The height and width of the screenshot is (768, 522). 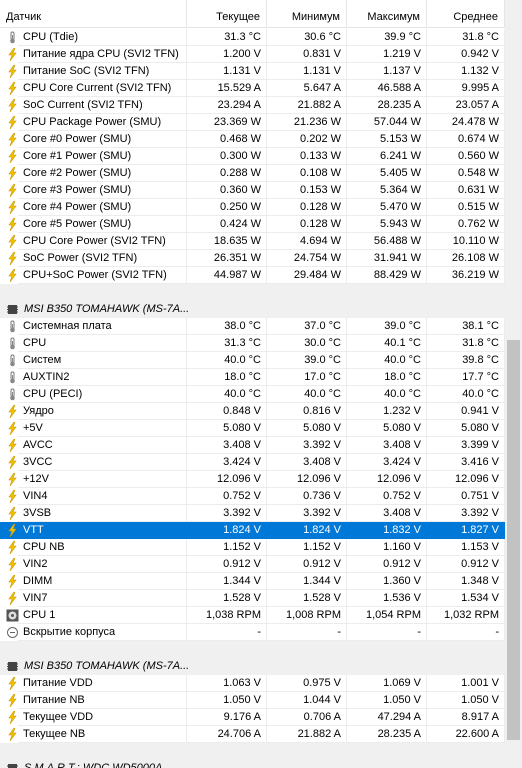 I want to click on sensor-value: 0.515 W, so click(x=466, y=207).